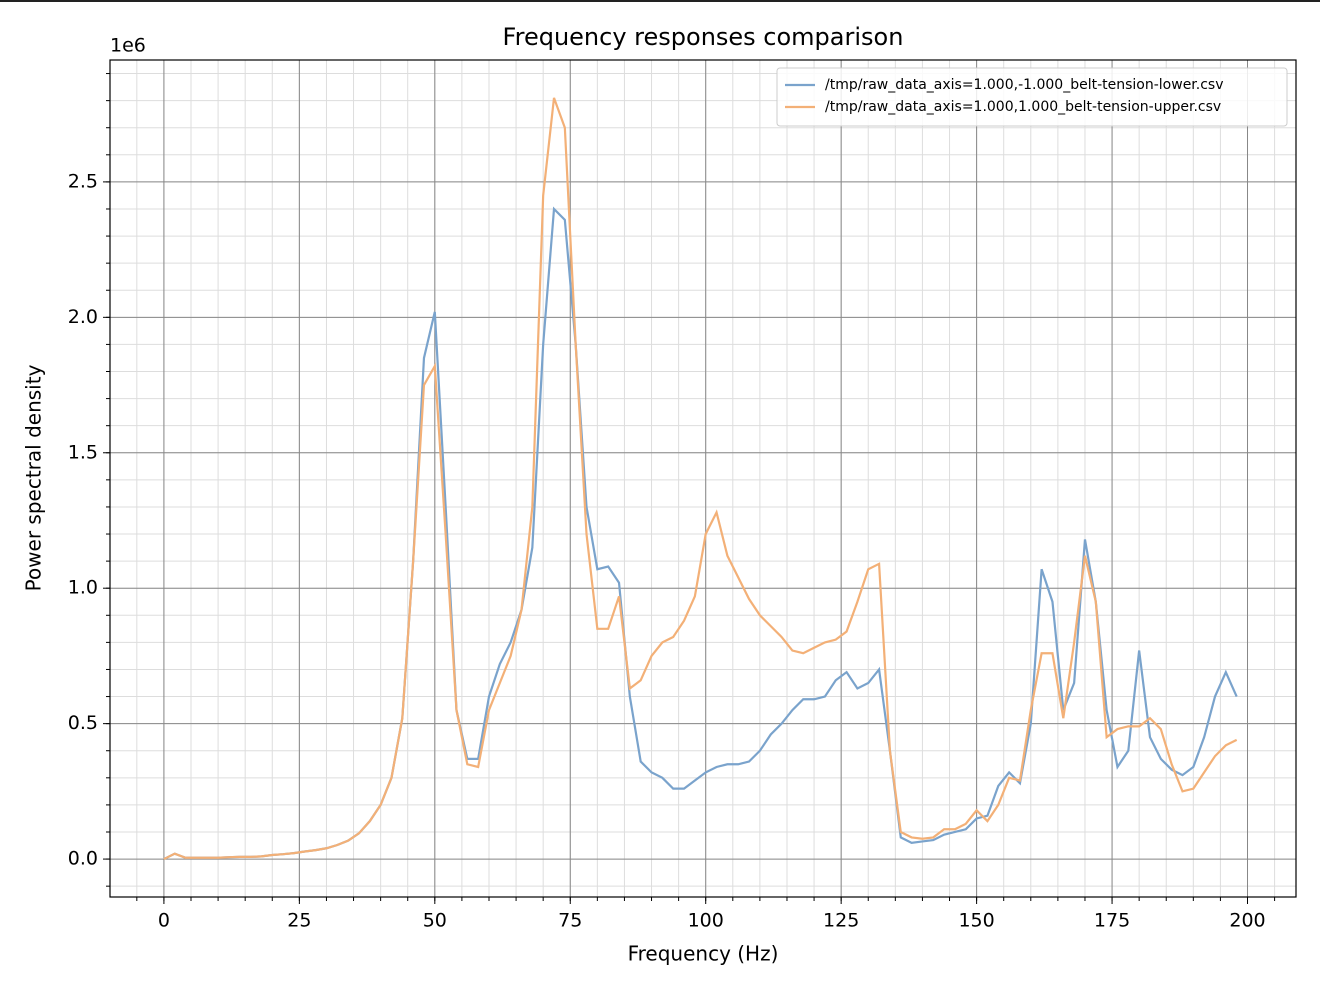  I want to click on y-tick-label: 0.5, so click(83, 723).